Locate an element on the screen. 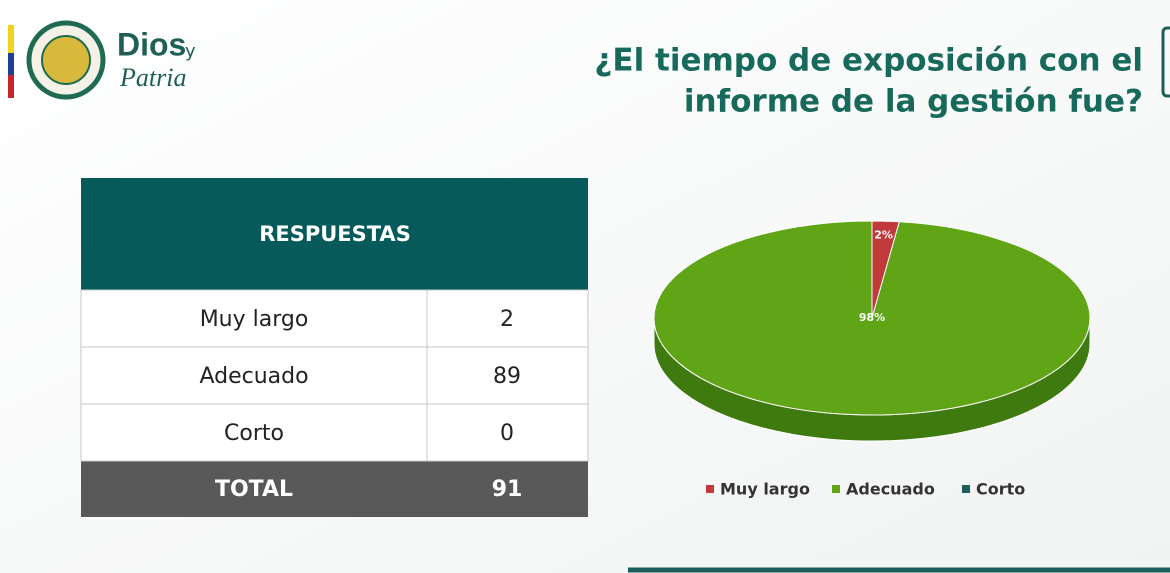  table-cell: 89 is located at coordinates (507, 376).